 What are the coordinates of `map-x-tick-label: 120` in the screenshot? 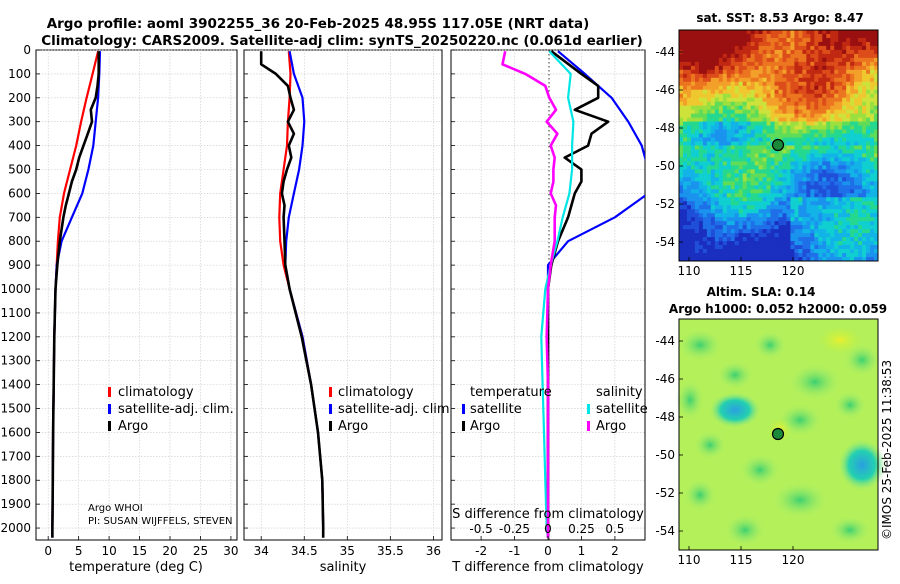 It's located at (793, 271).